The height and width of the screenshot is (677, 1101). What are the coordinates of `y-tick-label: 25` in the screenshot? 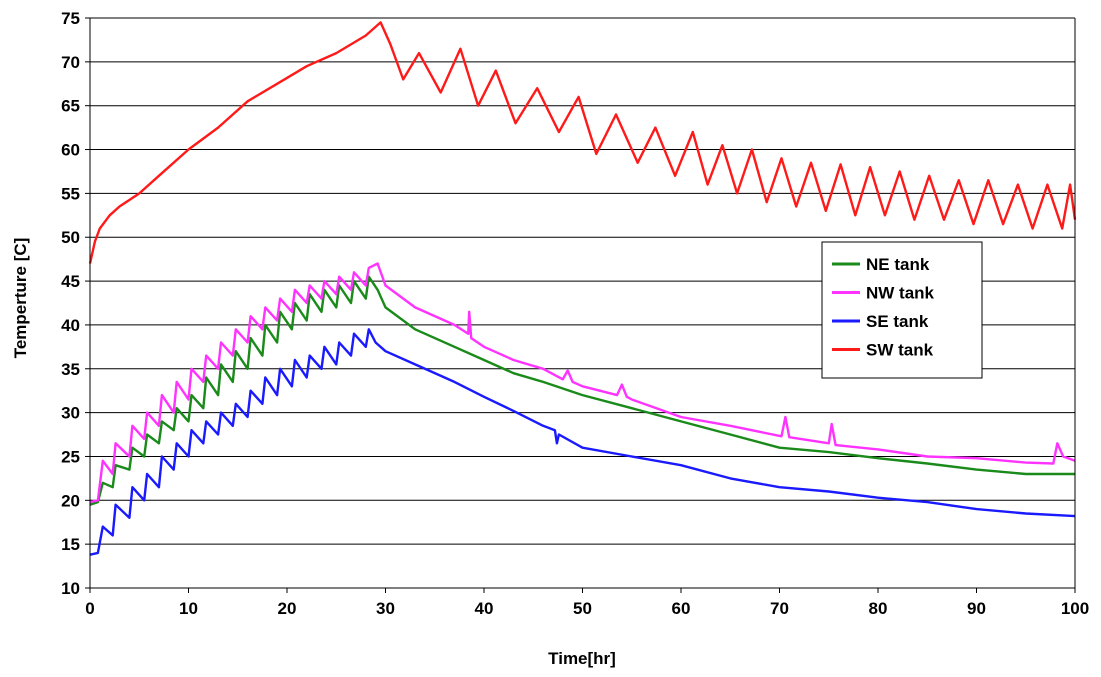 It's located at (70, 456).